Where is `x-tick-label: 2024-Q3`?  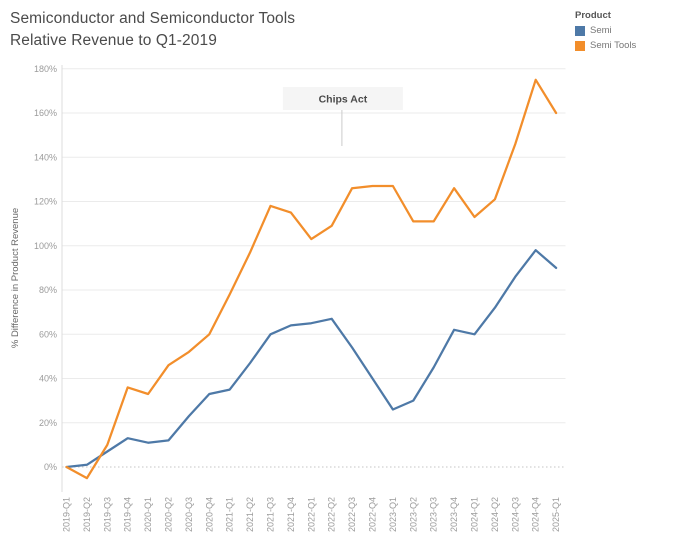 x-tick-label: 2024-Q3 is located at coordinates (515, 514).